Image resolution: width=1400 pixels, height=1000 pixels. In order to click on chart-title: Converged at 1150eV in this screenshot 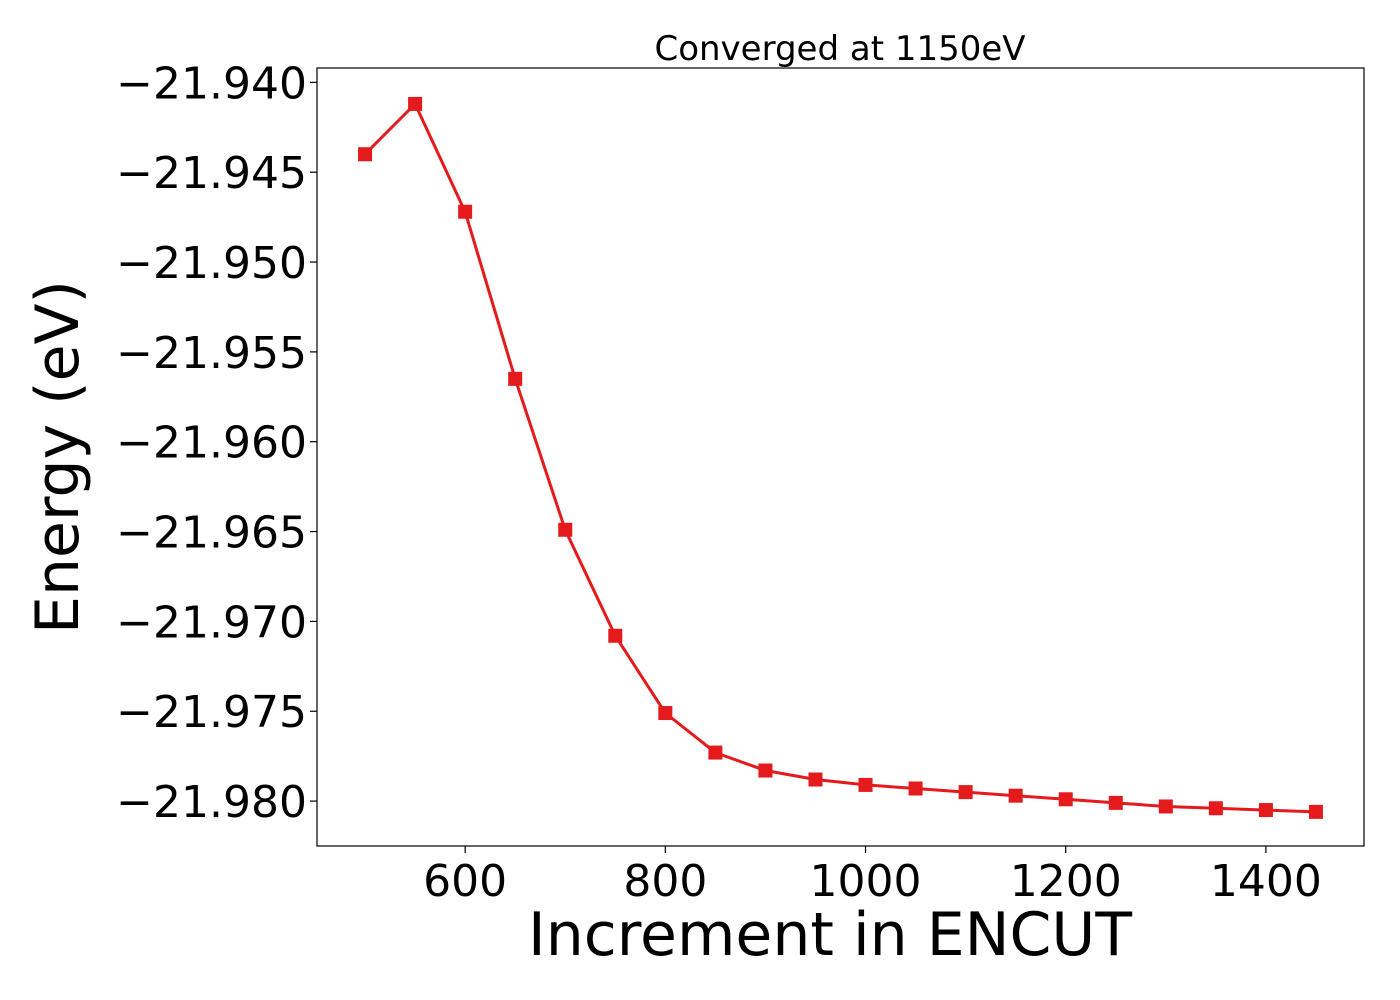, I will do `click(839, 49)`.